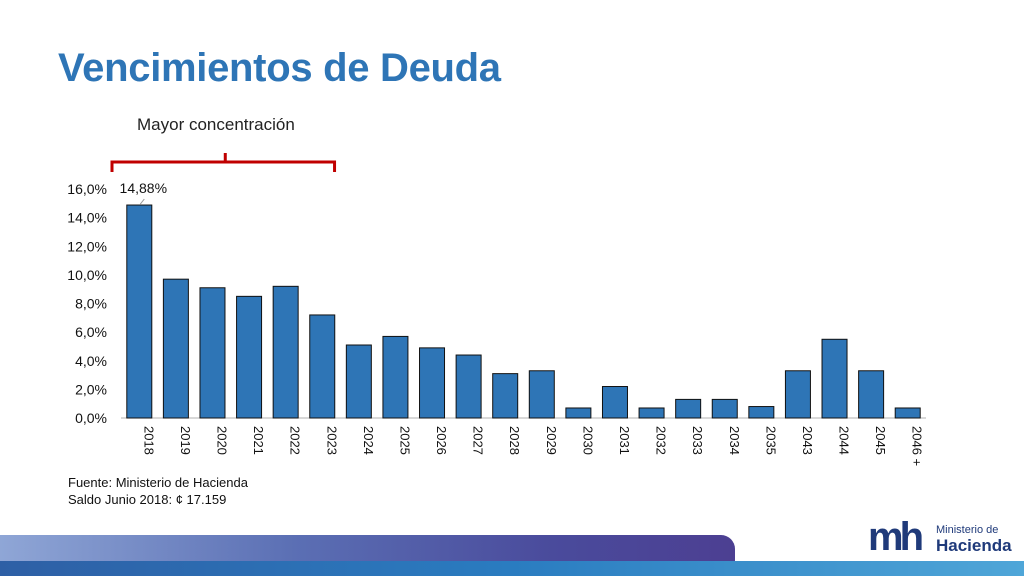  What do you see at coordinates (223, 162) in the screenshot?
I see `concentration-bracket` at bounding box center [223, 162].